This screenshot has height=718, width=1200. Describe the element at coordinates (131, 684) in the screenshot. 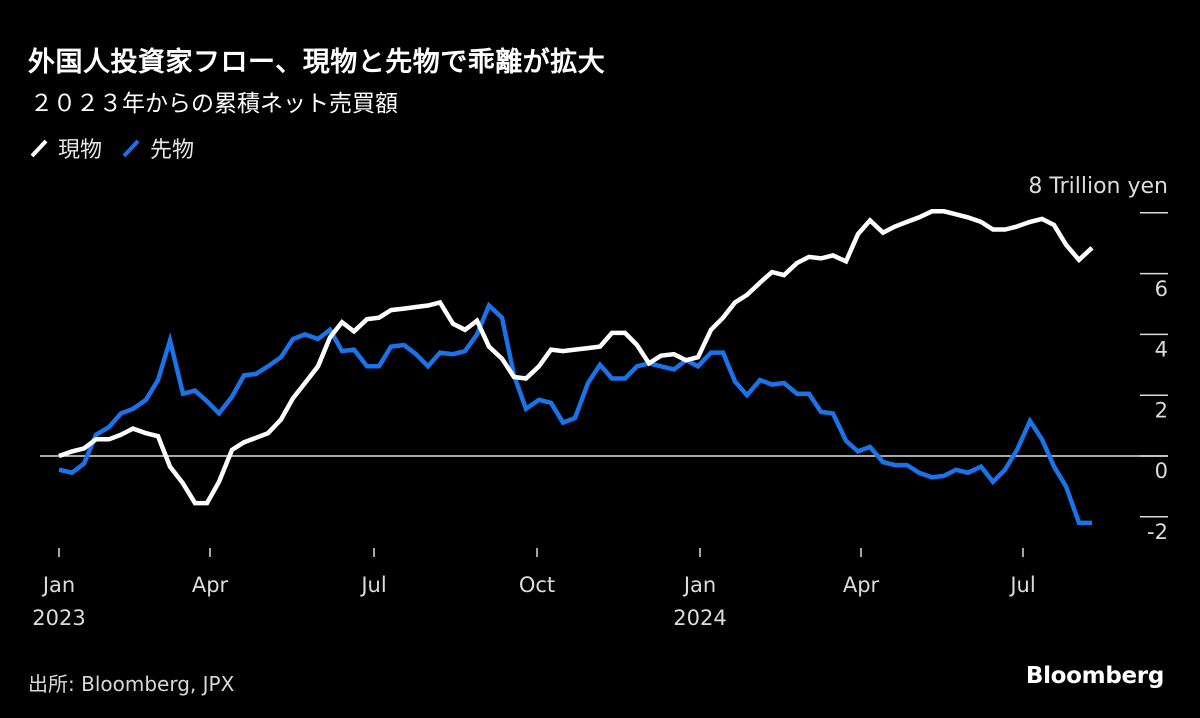

I see `source-note: 出所: Bloomberg, JPX` at that location.